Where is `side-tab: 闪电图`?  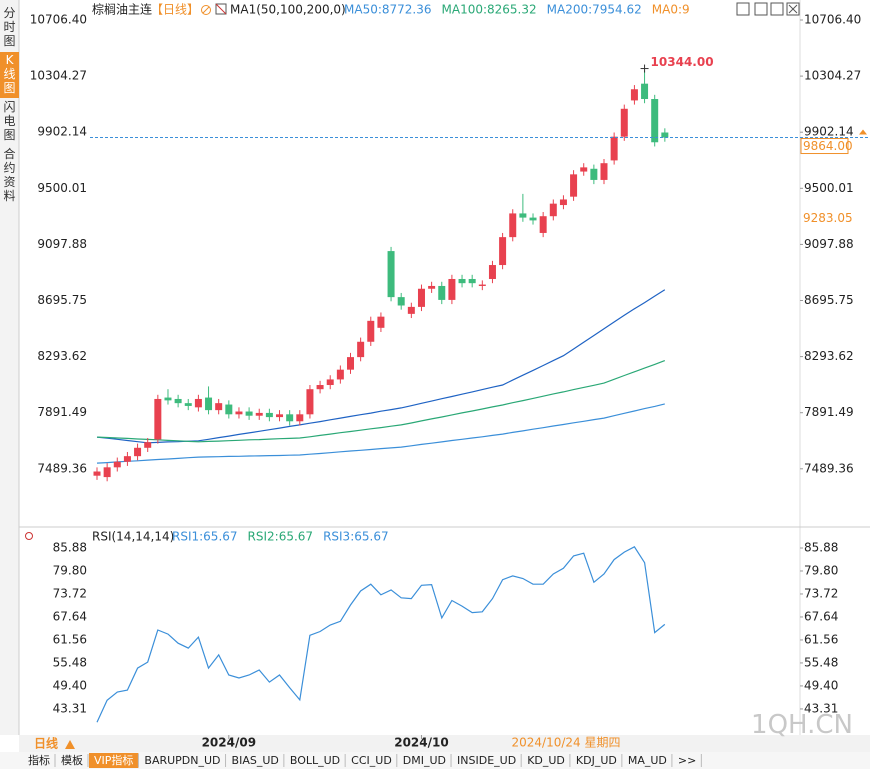
side-tab: 闪电图 is located at coordinates (9, 121).